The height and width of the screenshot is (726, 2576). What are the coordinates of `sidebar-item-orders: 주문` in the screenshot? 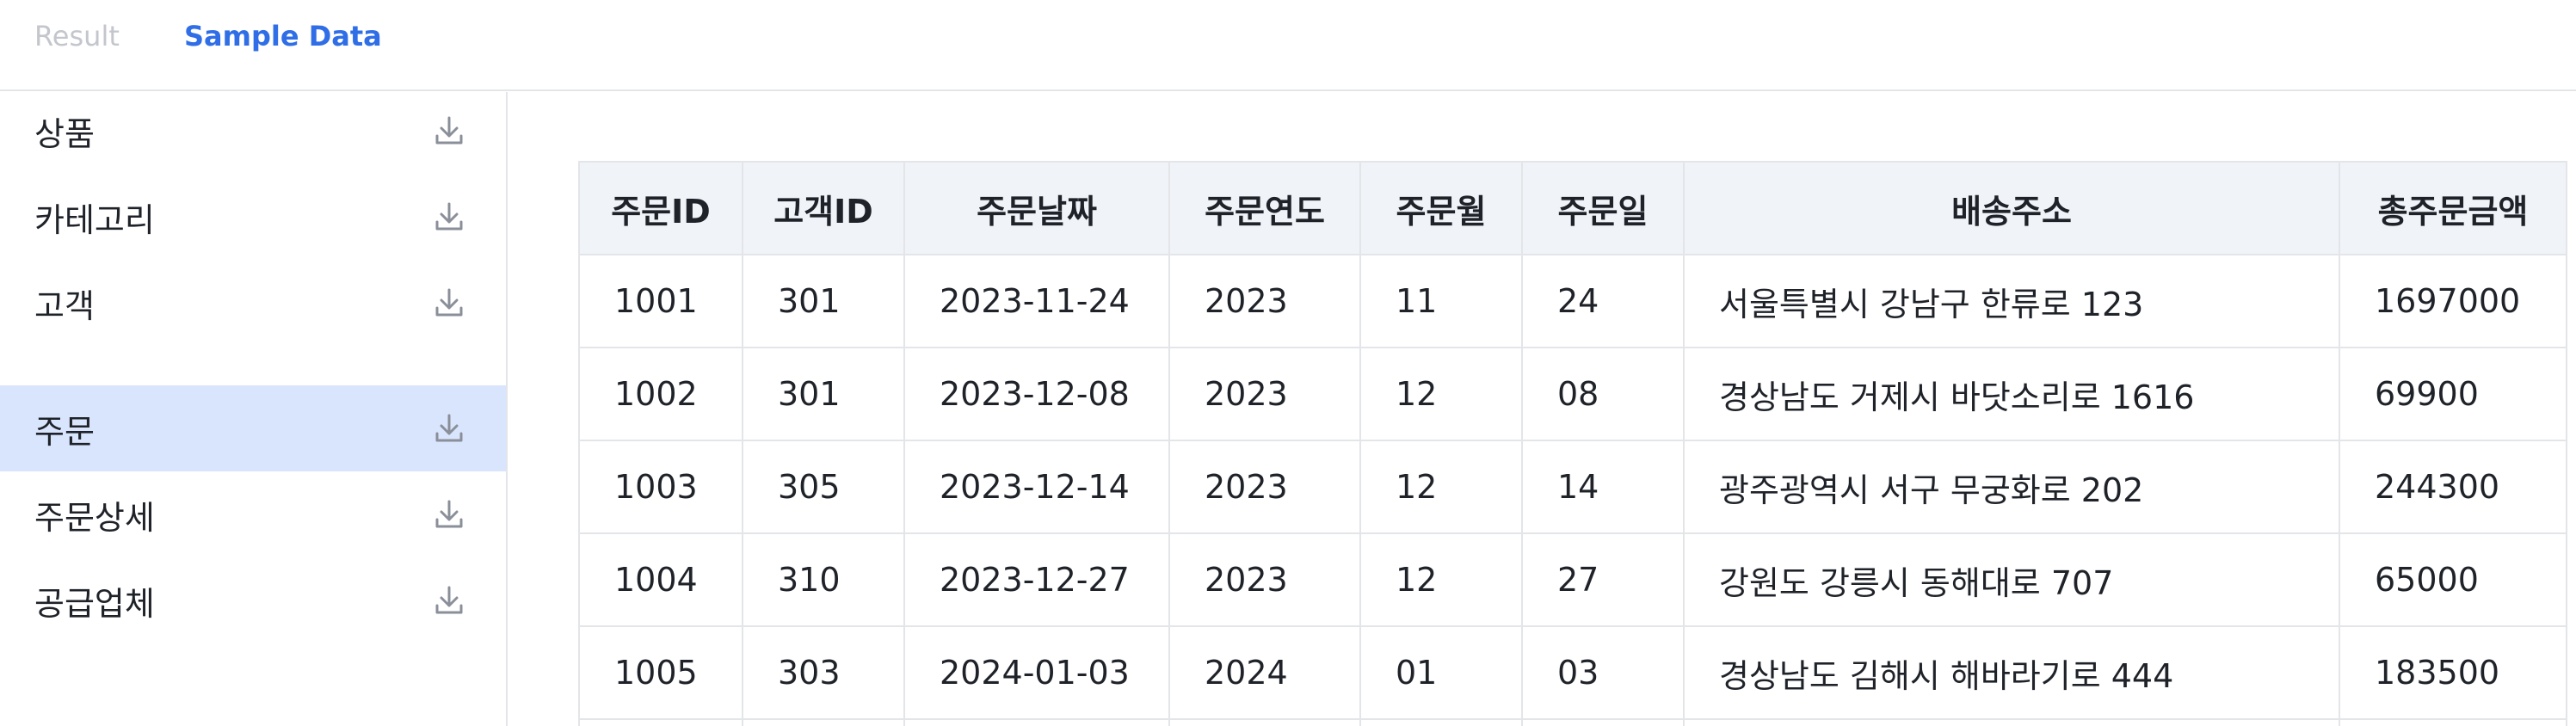 It's located at (253, 428).